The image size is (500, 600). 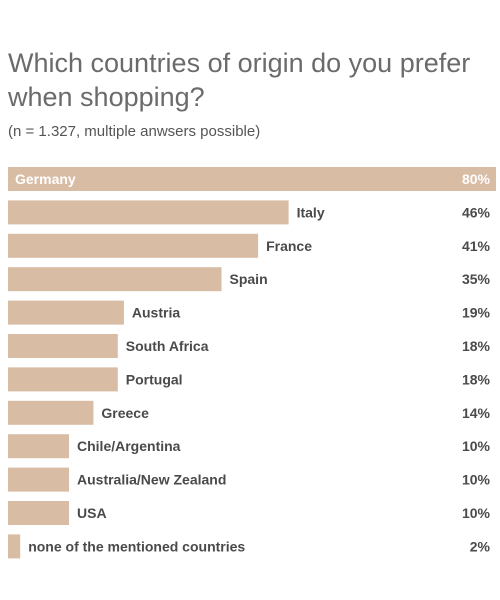 I want to click on value-label-italy: 46%, so click(x=476, y=212).